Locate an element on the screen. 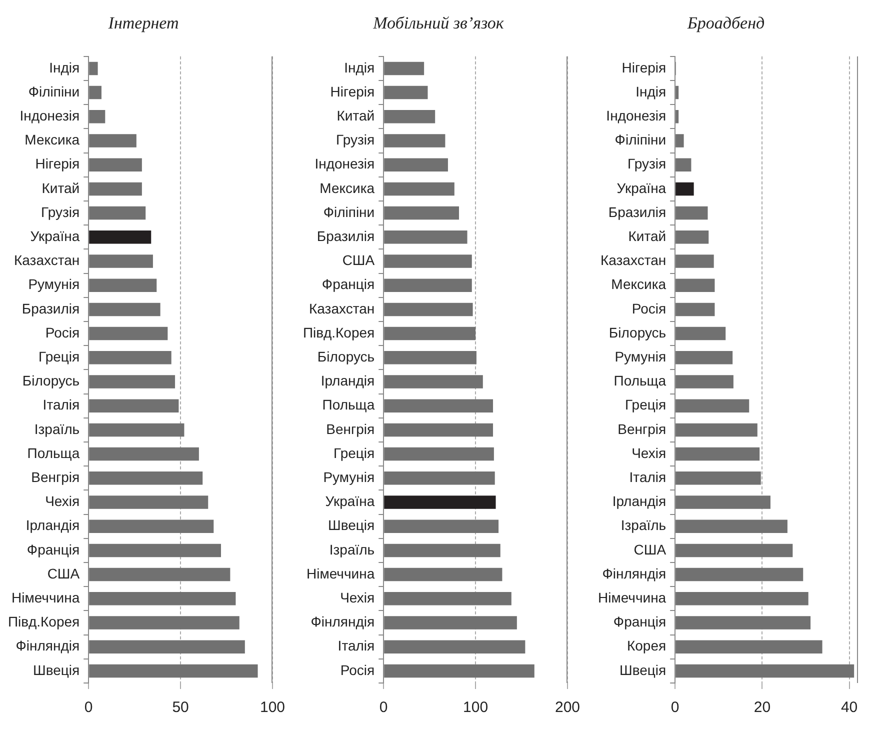  y-tick-label: США is located at coordinates (650, 549).